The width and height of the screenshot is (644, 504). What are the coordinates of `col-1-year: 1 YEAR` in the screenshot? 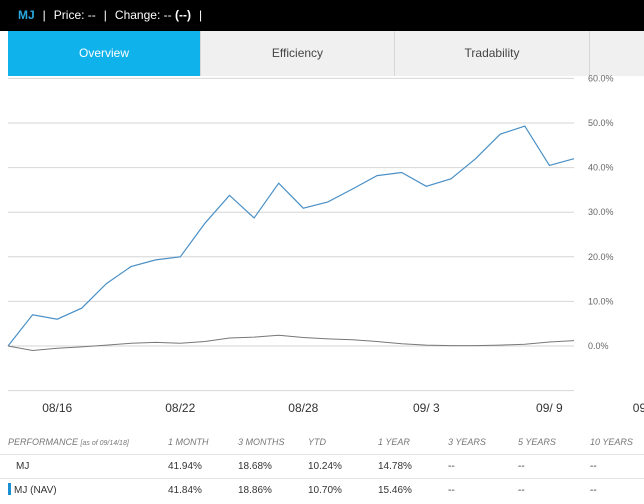 It's located at (394, 442).